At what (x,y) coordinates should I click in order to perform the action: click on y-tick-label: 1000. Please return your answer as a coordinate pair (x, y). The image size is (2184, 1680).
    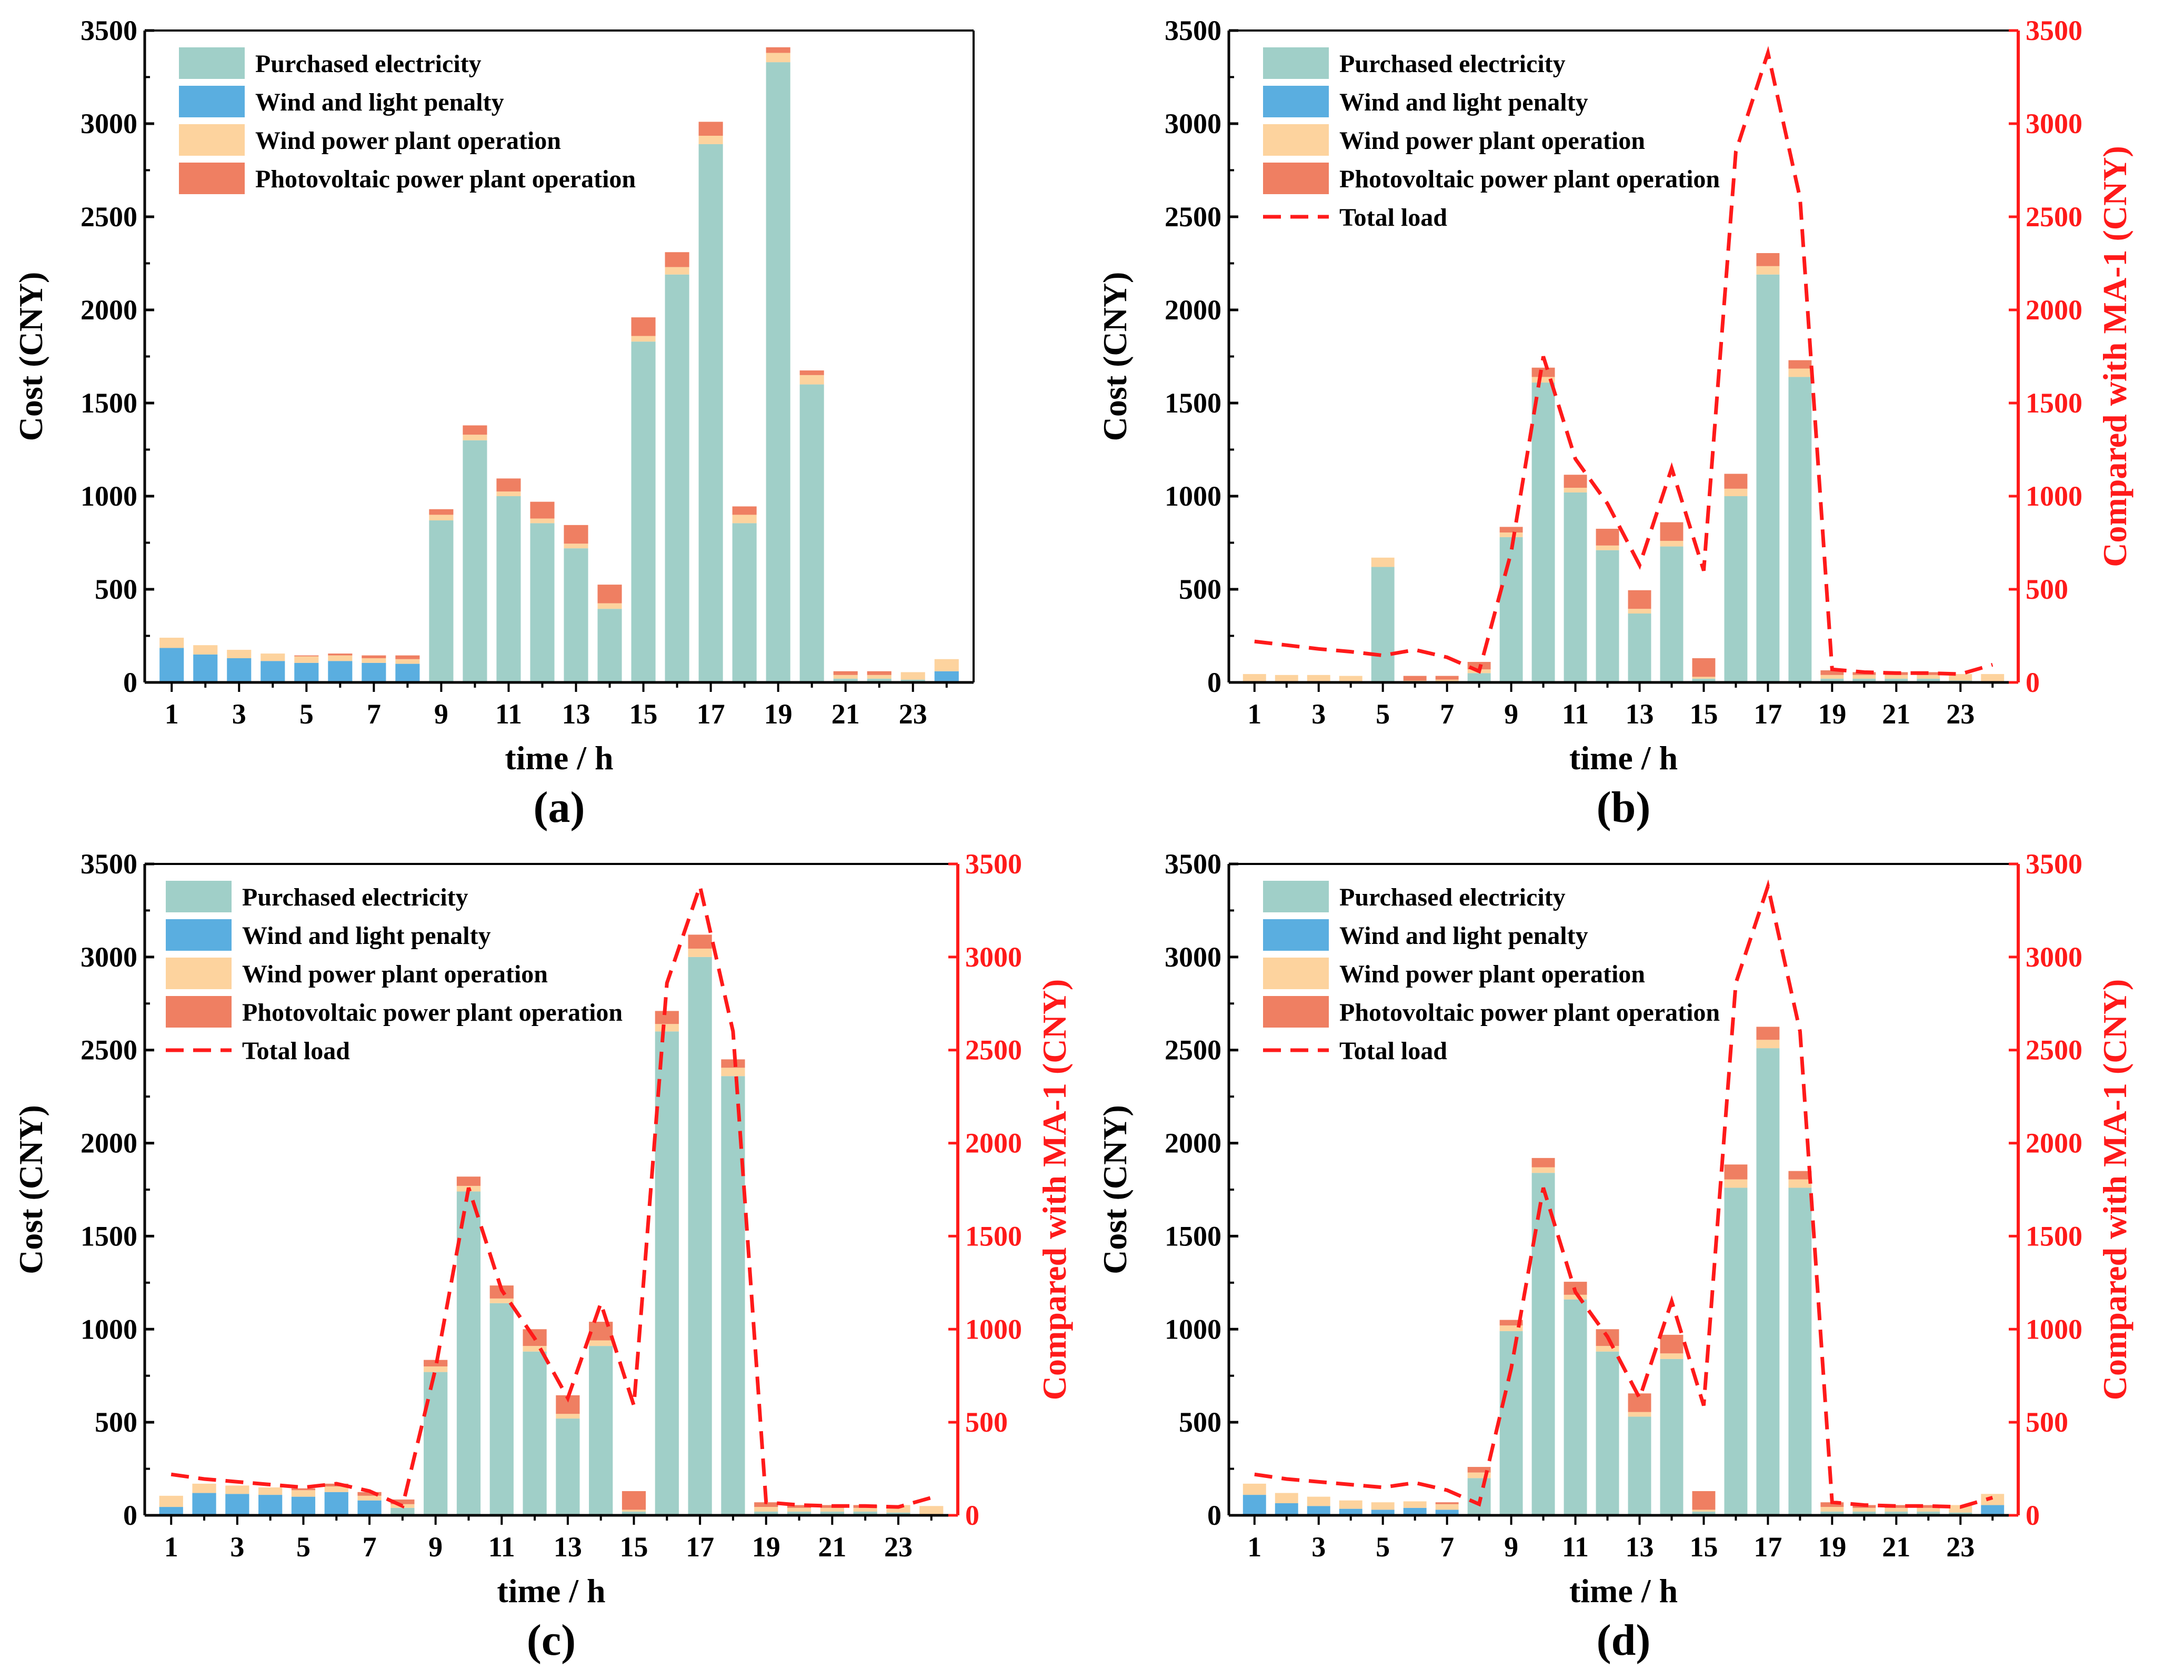
    Looking at the image, I should click on (1193, 1329).